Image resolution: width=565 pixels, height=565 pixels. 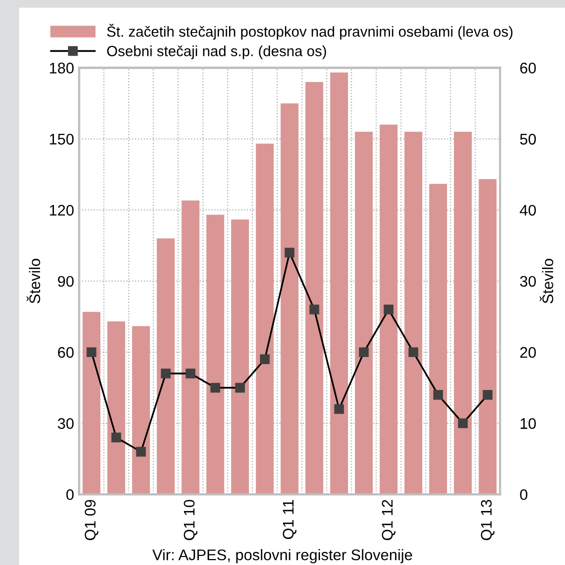 What do you see at coordinates (282, 556) in the screenshot?
I see `text: Vir: AJPES, poslovni register Slovenije` at bounding box center [282, 556].